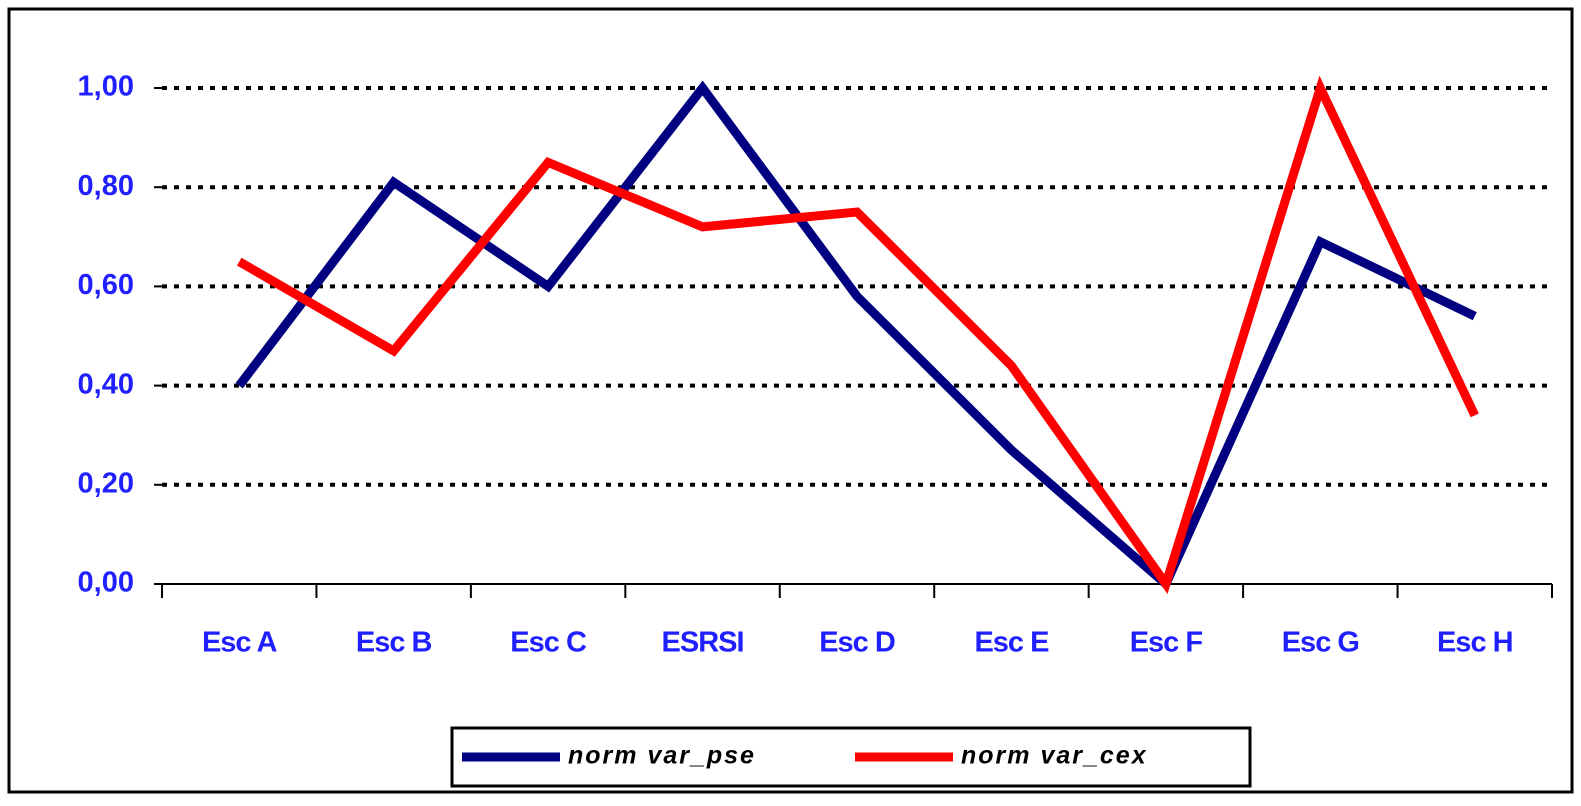 The width and height of the screenshot is (1581, 806). Describe the element at coordinates (1166, 643) in the screenshot. I see `x-tick-label: Esc F` at that location.